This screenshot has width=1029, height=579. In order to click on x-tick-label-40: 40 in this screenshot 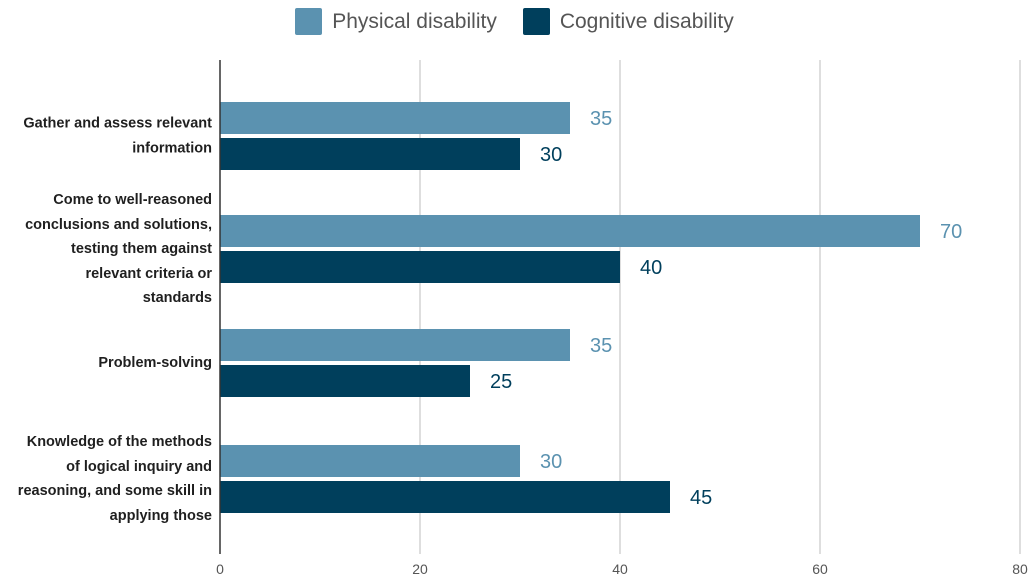, I will do `click(620, 569)`.